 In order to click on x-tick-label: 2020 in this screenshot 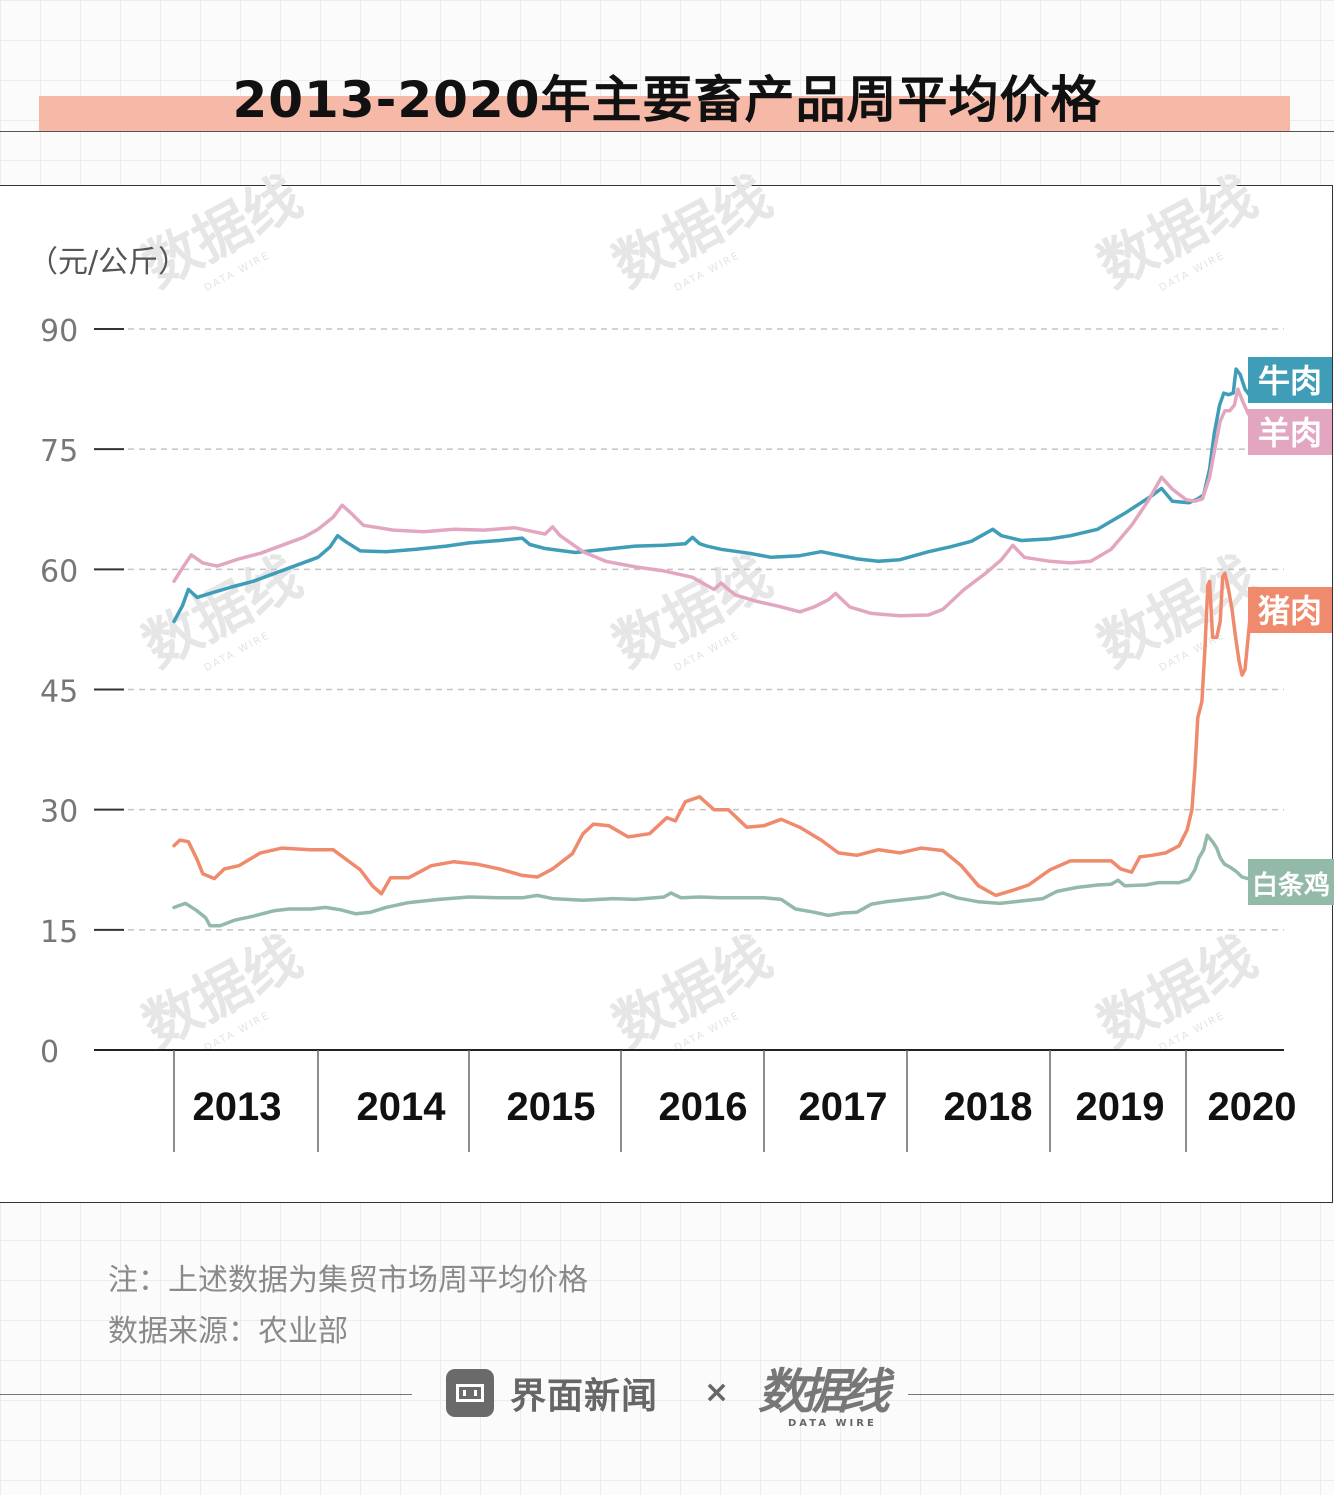, I will do `click(1252, 1107)`.